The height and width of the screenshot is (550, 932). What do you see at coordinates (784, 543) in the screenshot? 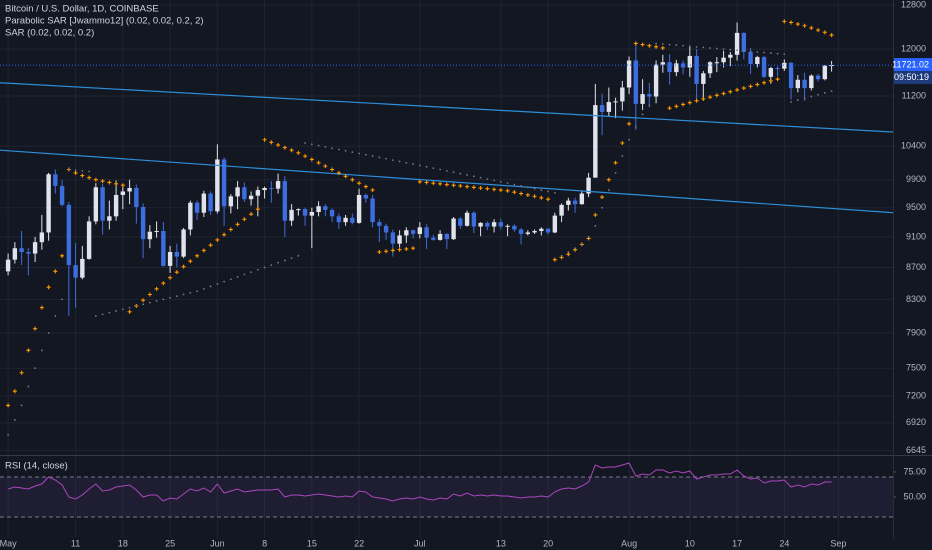
I see `x-tick-label: 24` at bounding box center [784, 543].